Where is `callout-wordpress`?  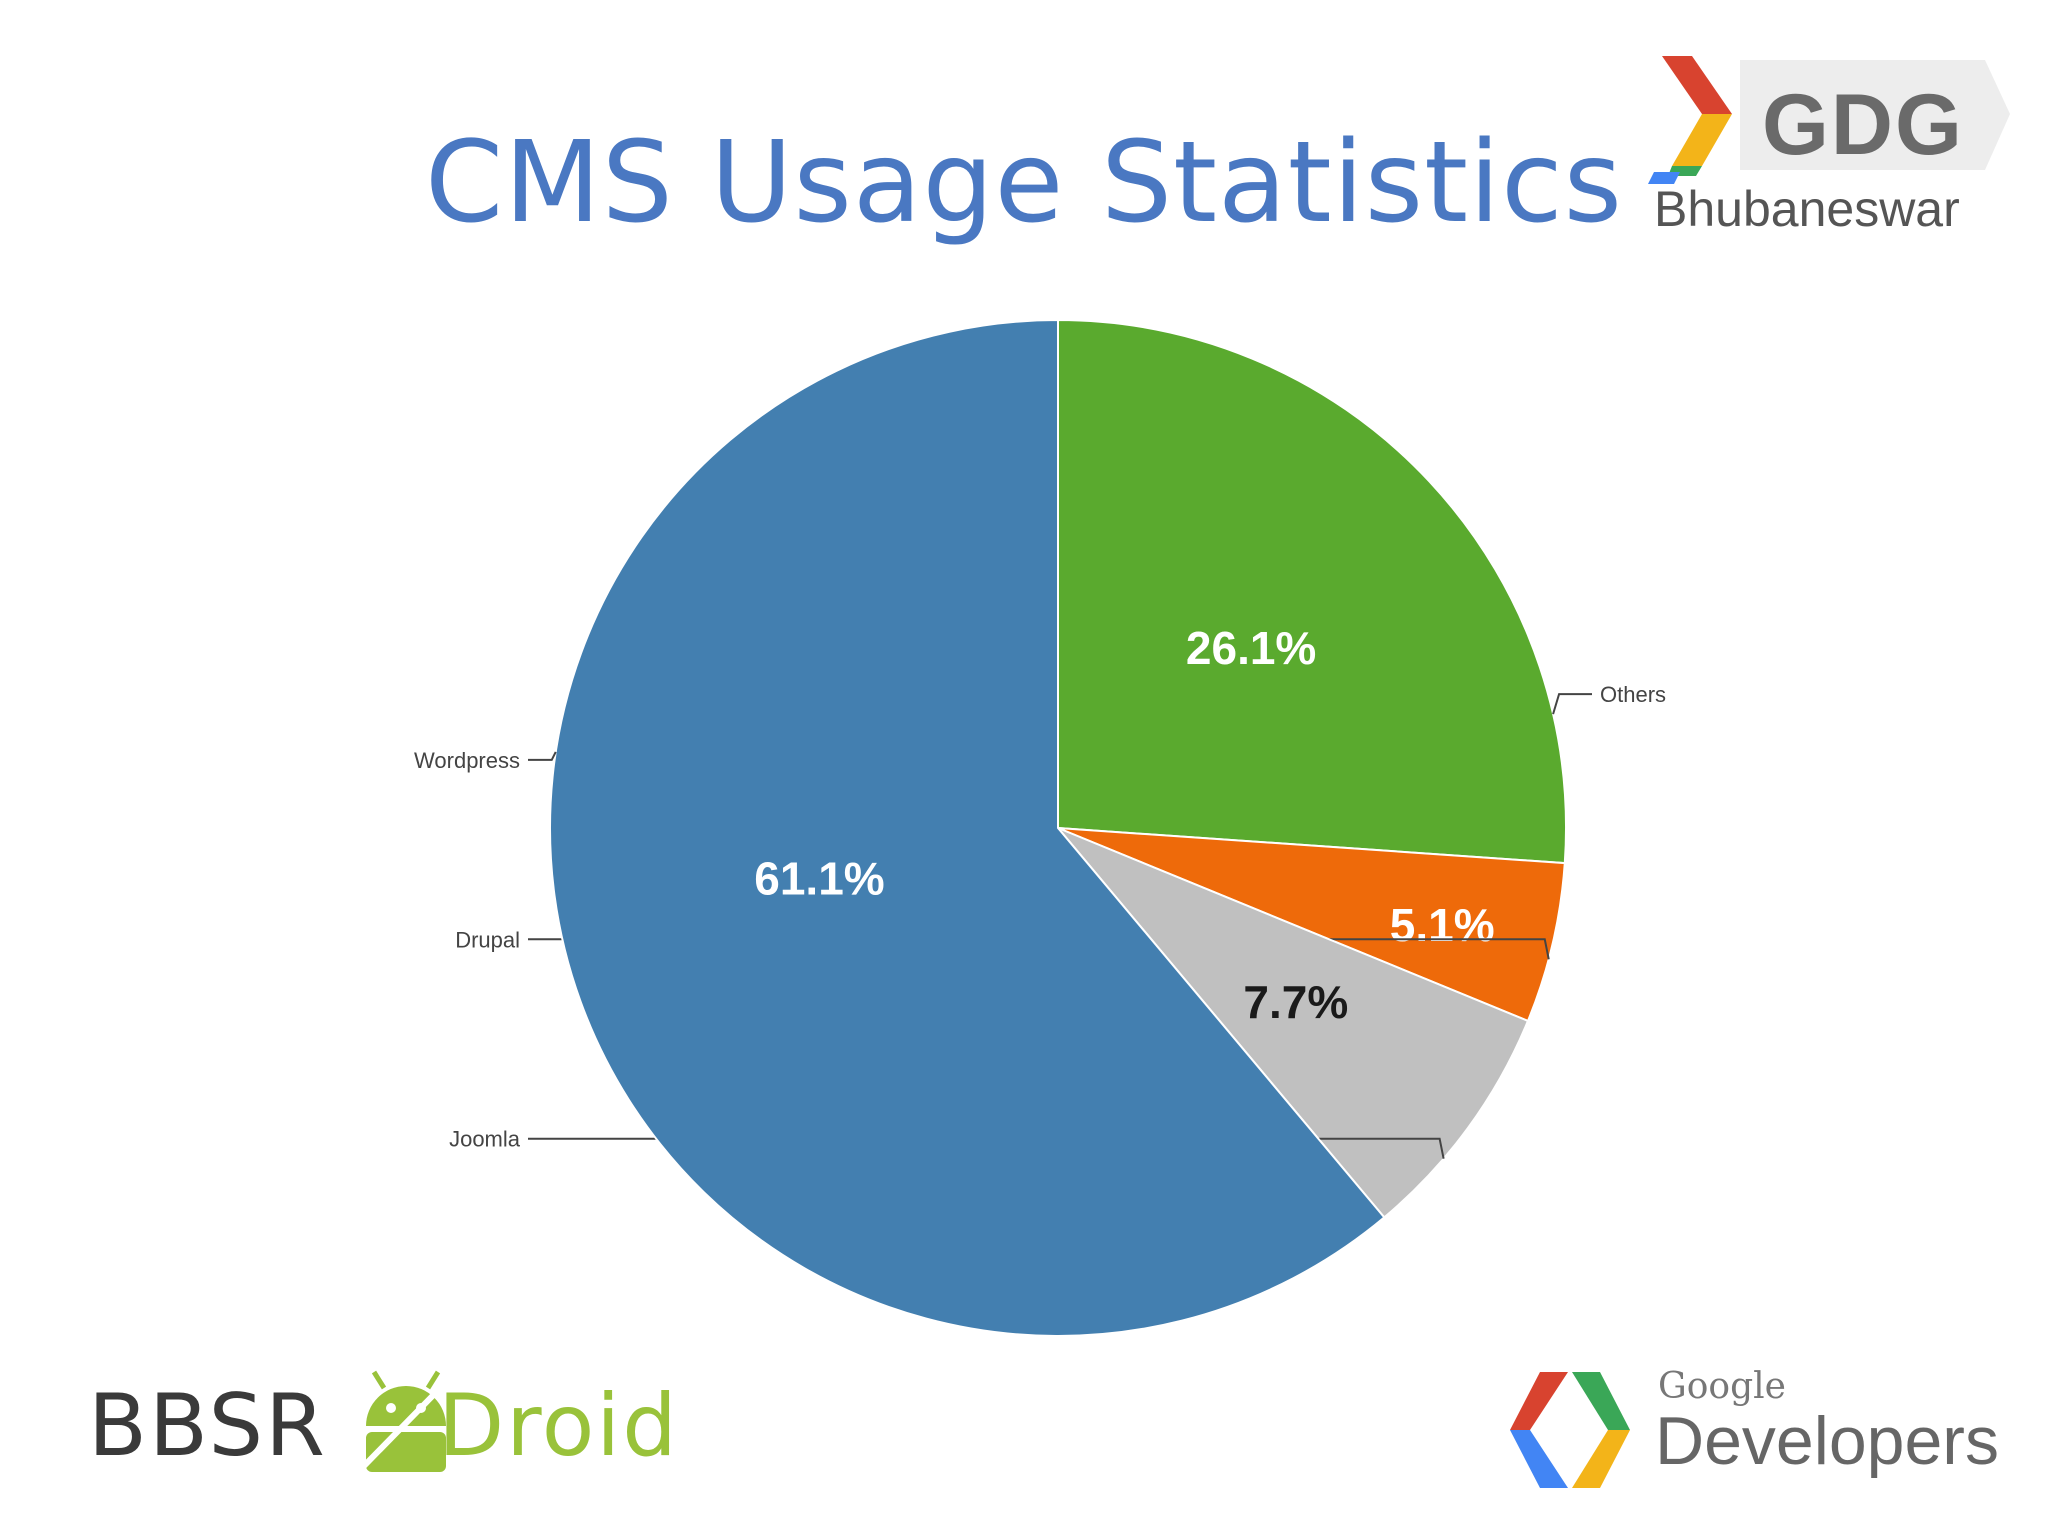 callout-wordpress is located at coordinates (542, 756).